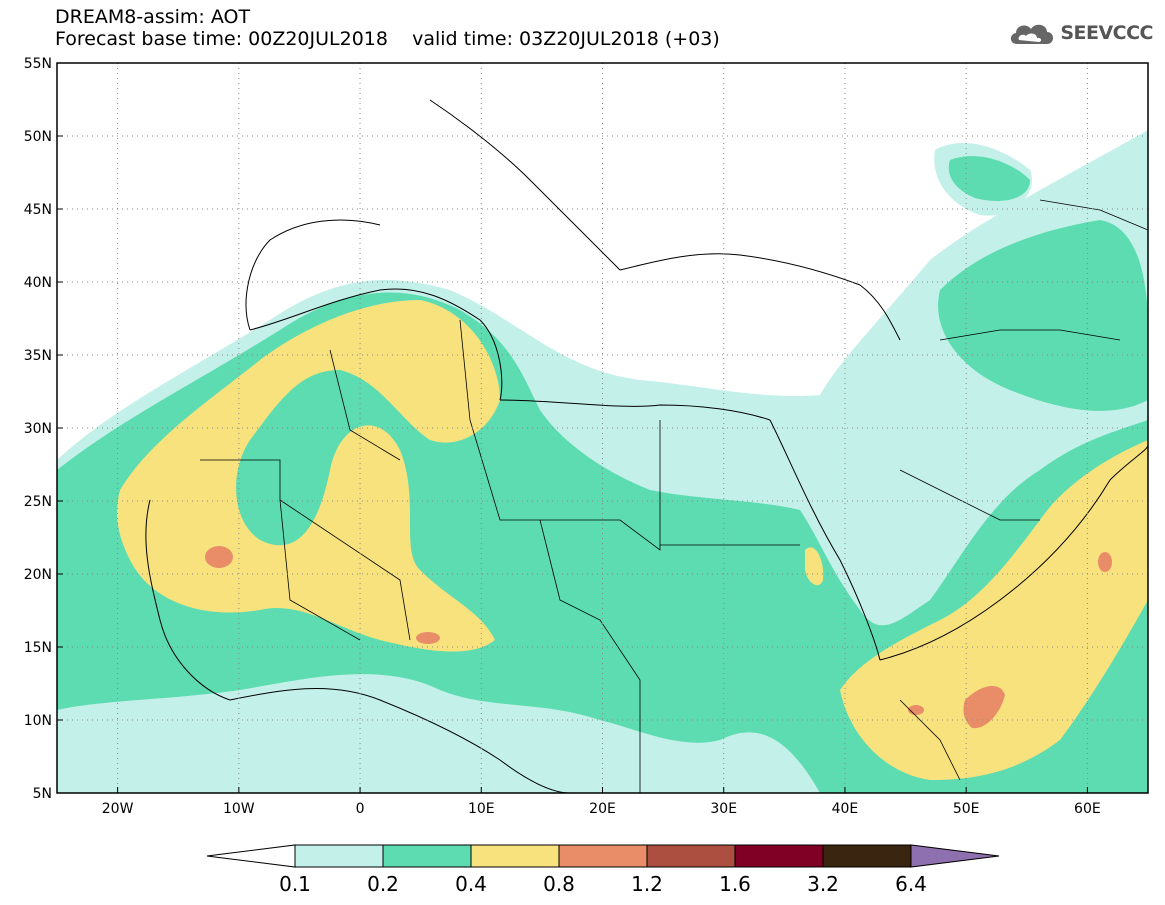  I want to click on lon-tick-label: 0, so click(360, 809).